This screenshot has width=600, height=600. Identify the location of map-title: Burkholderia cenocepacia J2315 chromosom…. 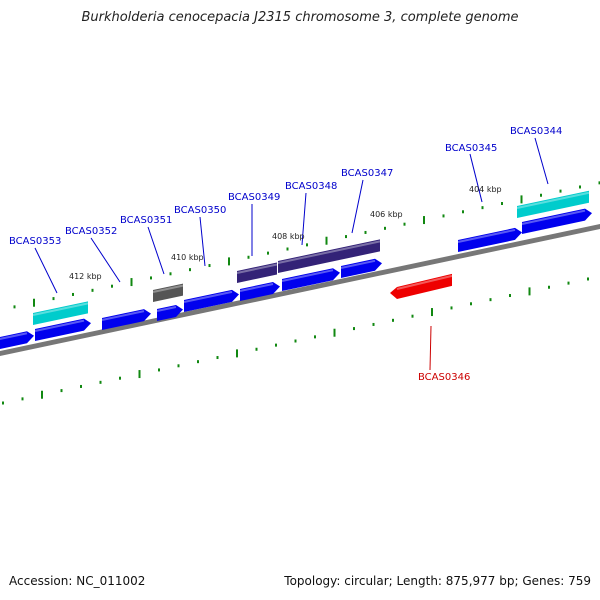
(300, 17).